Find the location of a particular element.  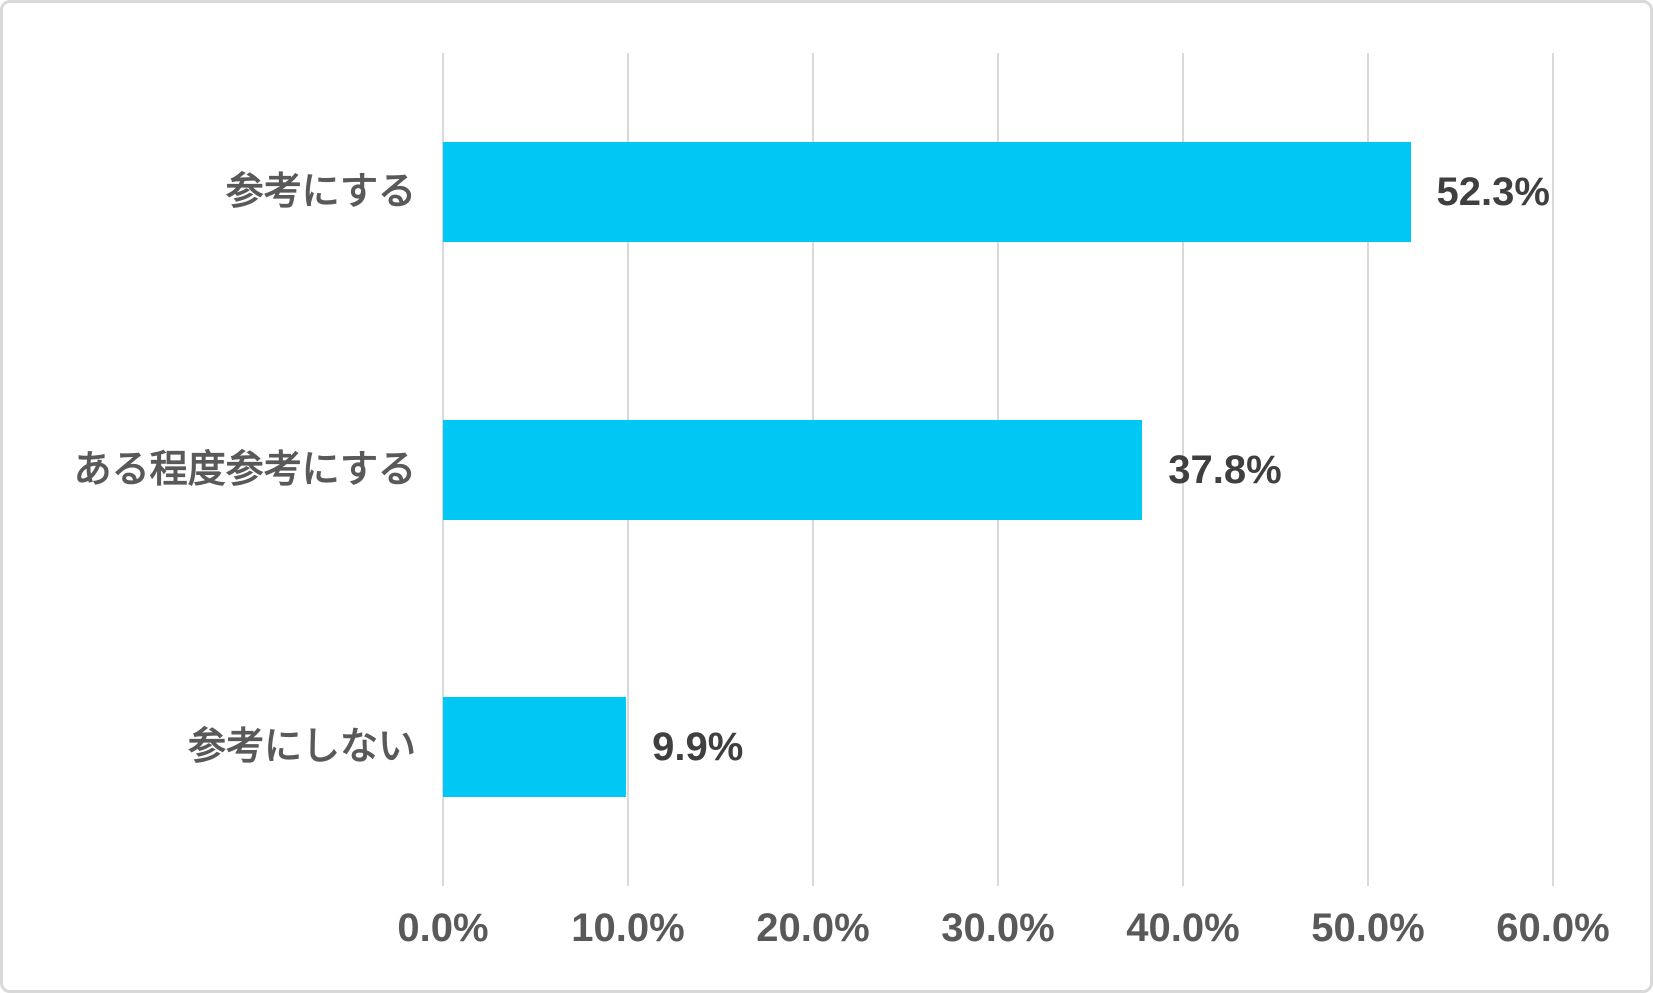

bar-value-label: 9.9% is located at coordinates (698, 747).